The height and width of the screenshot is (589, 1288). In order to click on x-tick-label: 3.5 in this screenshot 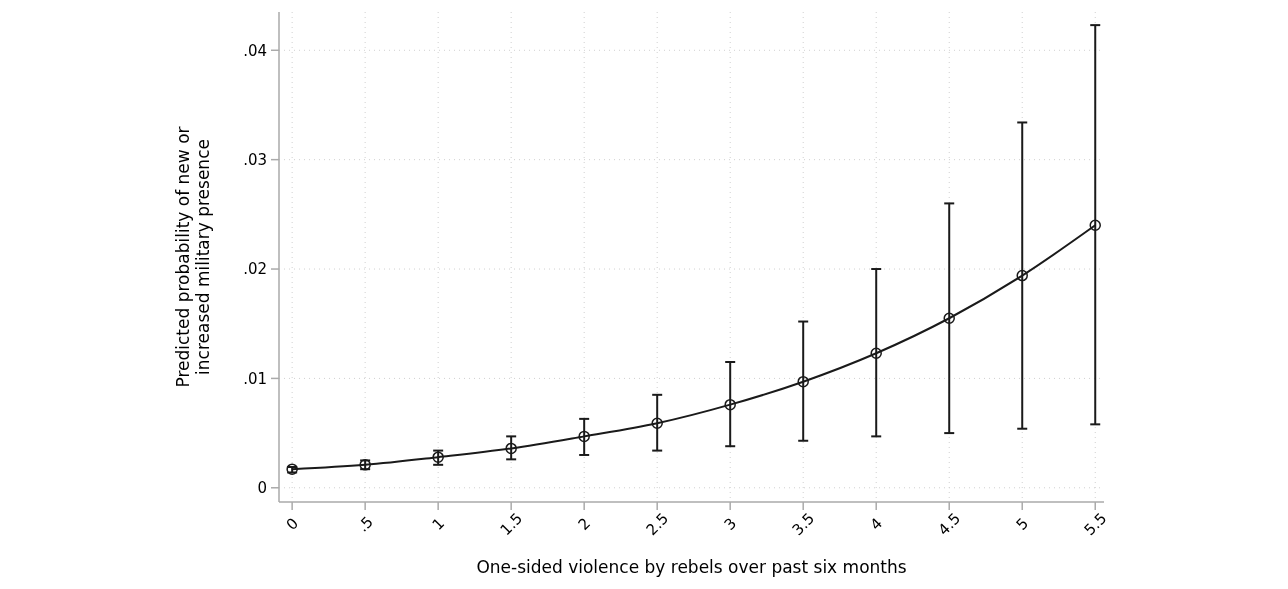, I will do `click(803, 524)`.